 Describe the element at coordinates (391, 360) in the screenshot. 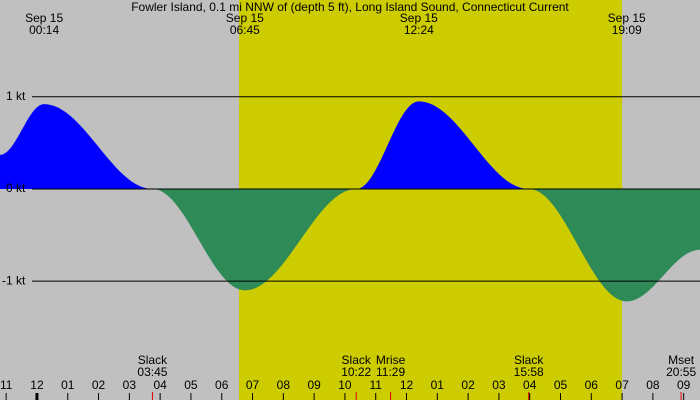

I see `event-label: Mrise` at that location.